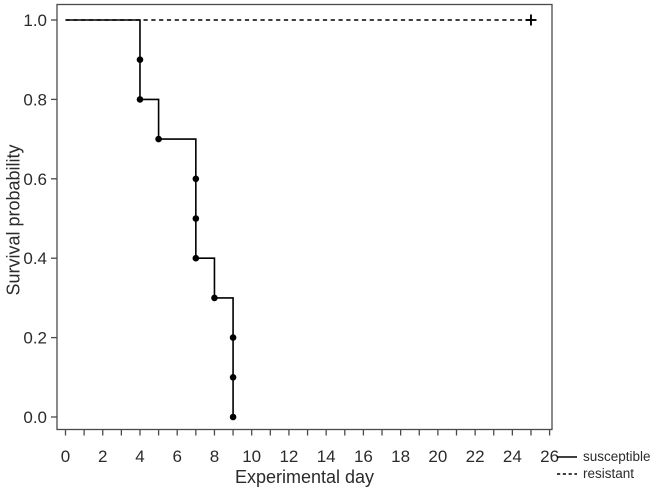 Image resolution: width=661 pixels, height=492 pixels. Describe the element at coordinates (400, 456) in the screenshot. I see `svg-text: 18` at that location.